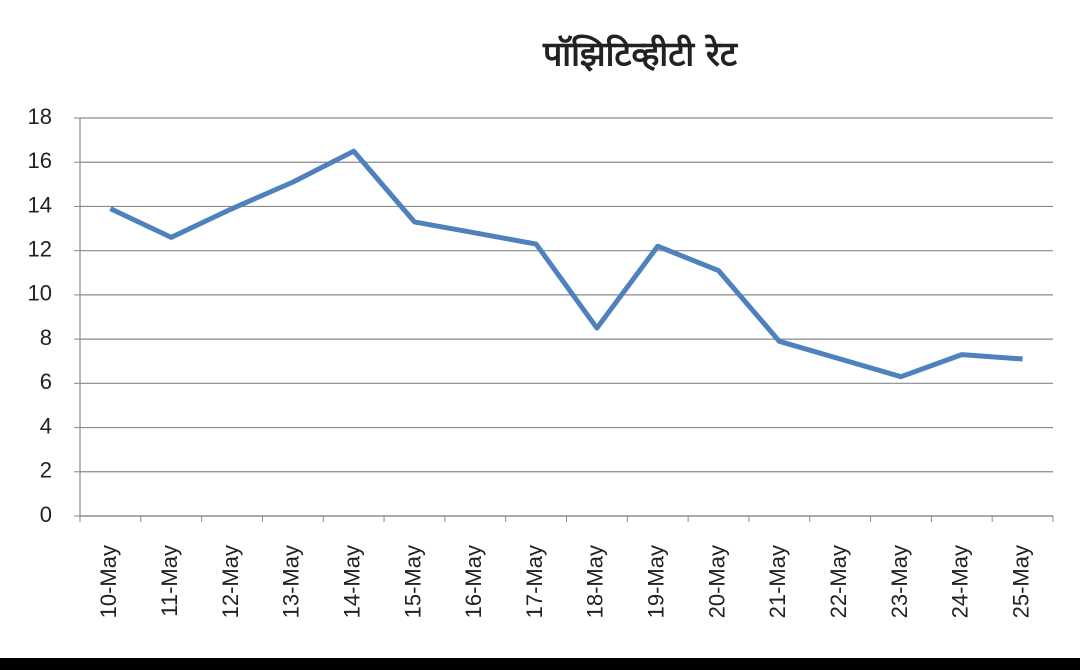 The height and width of the screenshot is (670, 1080). What do you see at coordinates (169, 581) in the screenshot?
I see `x-tick-label: 11-May` at bounding box center [169, 581].